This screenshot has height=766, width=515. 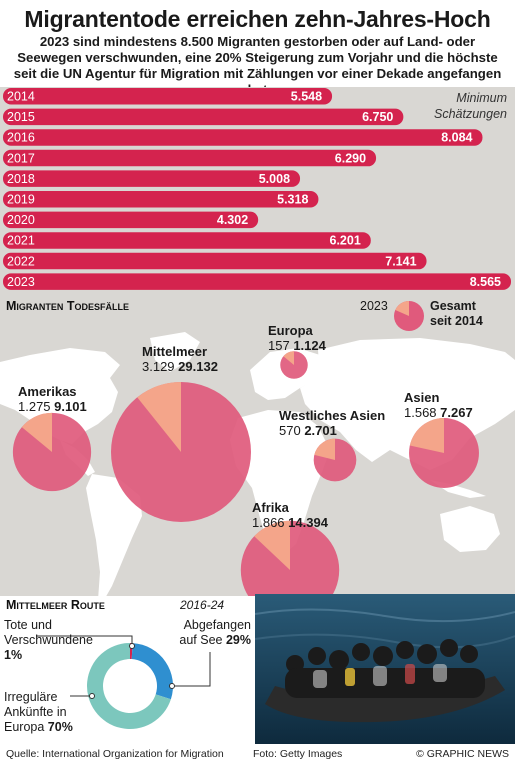 I want to click on bar-year-label: 2020, so click(x=21, y=220).